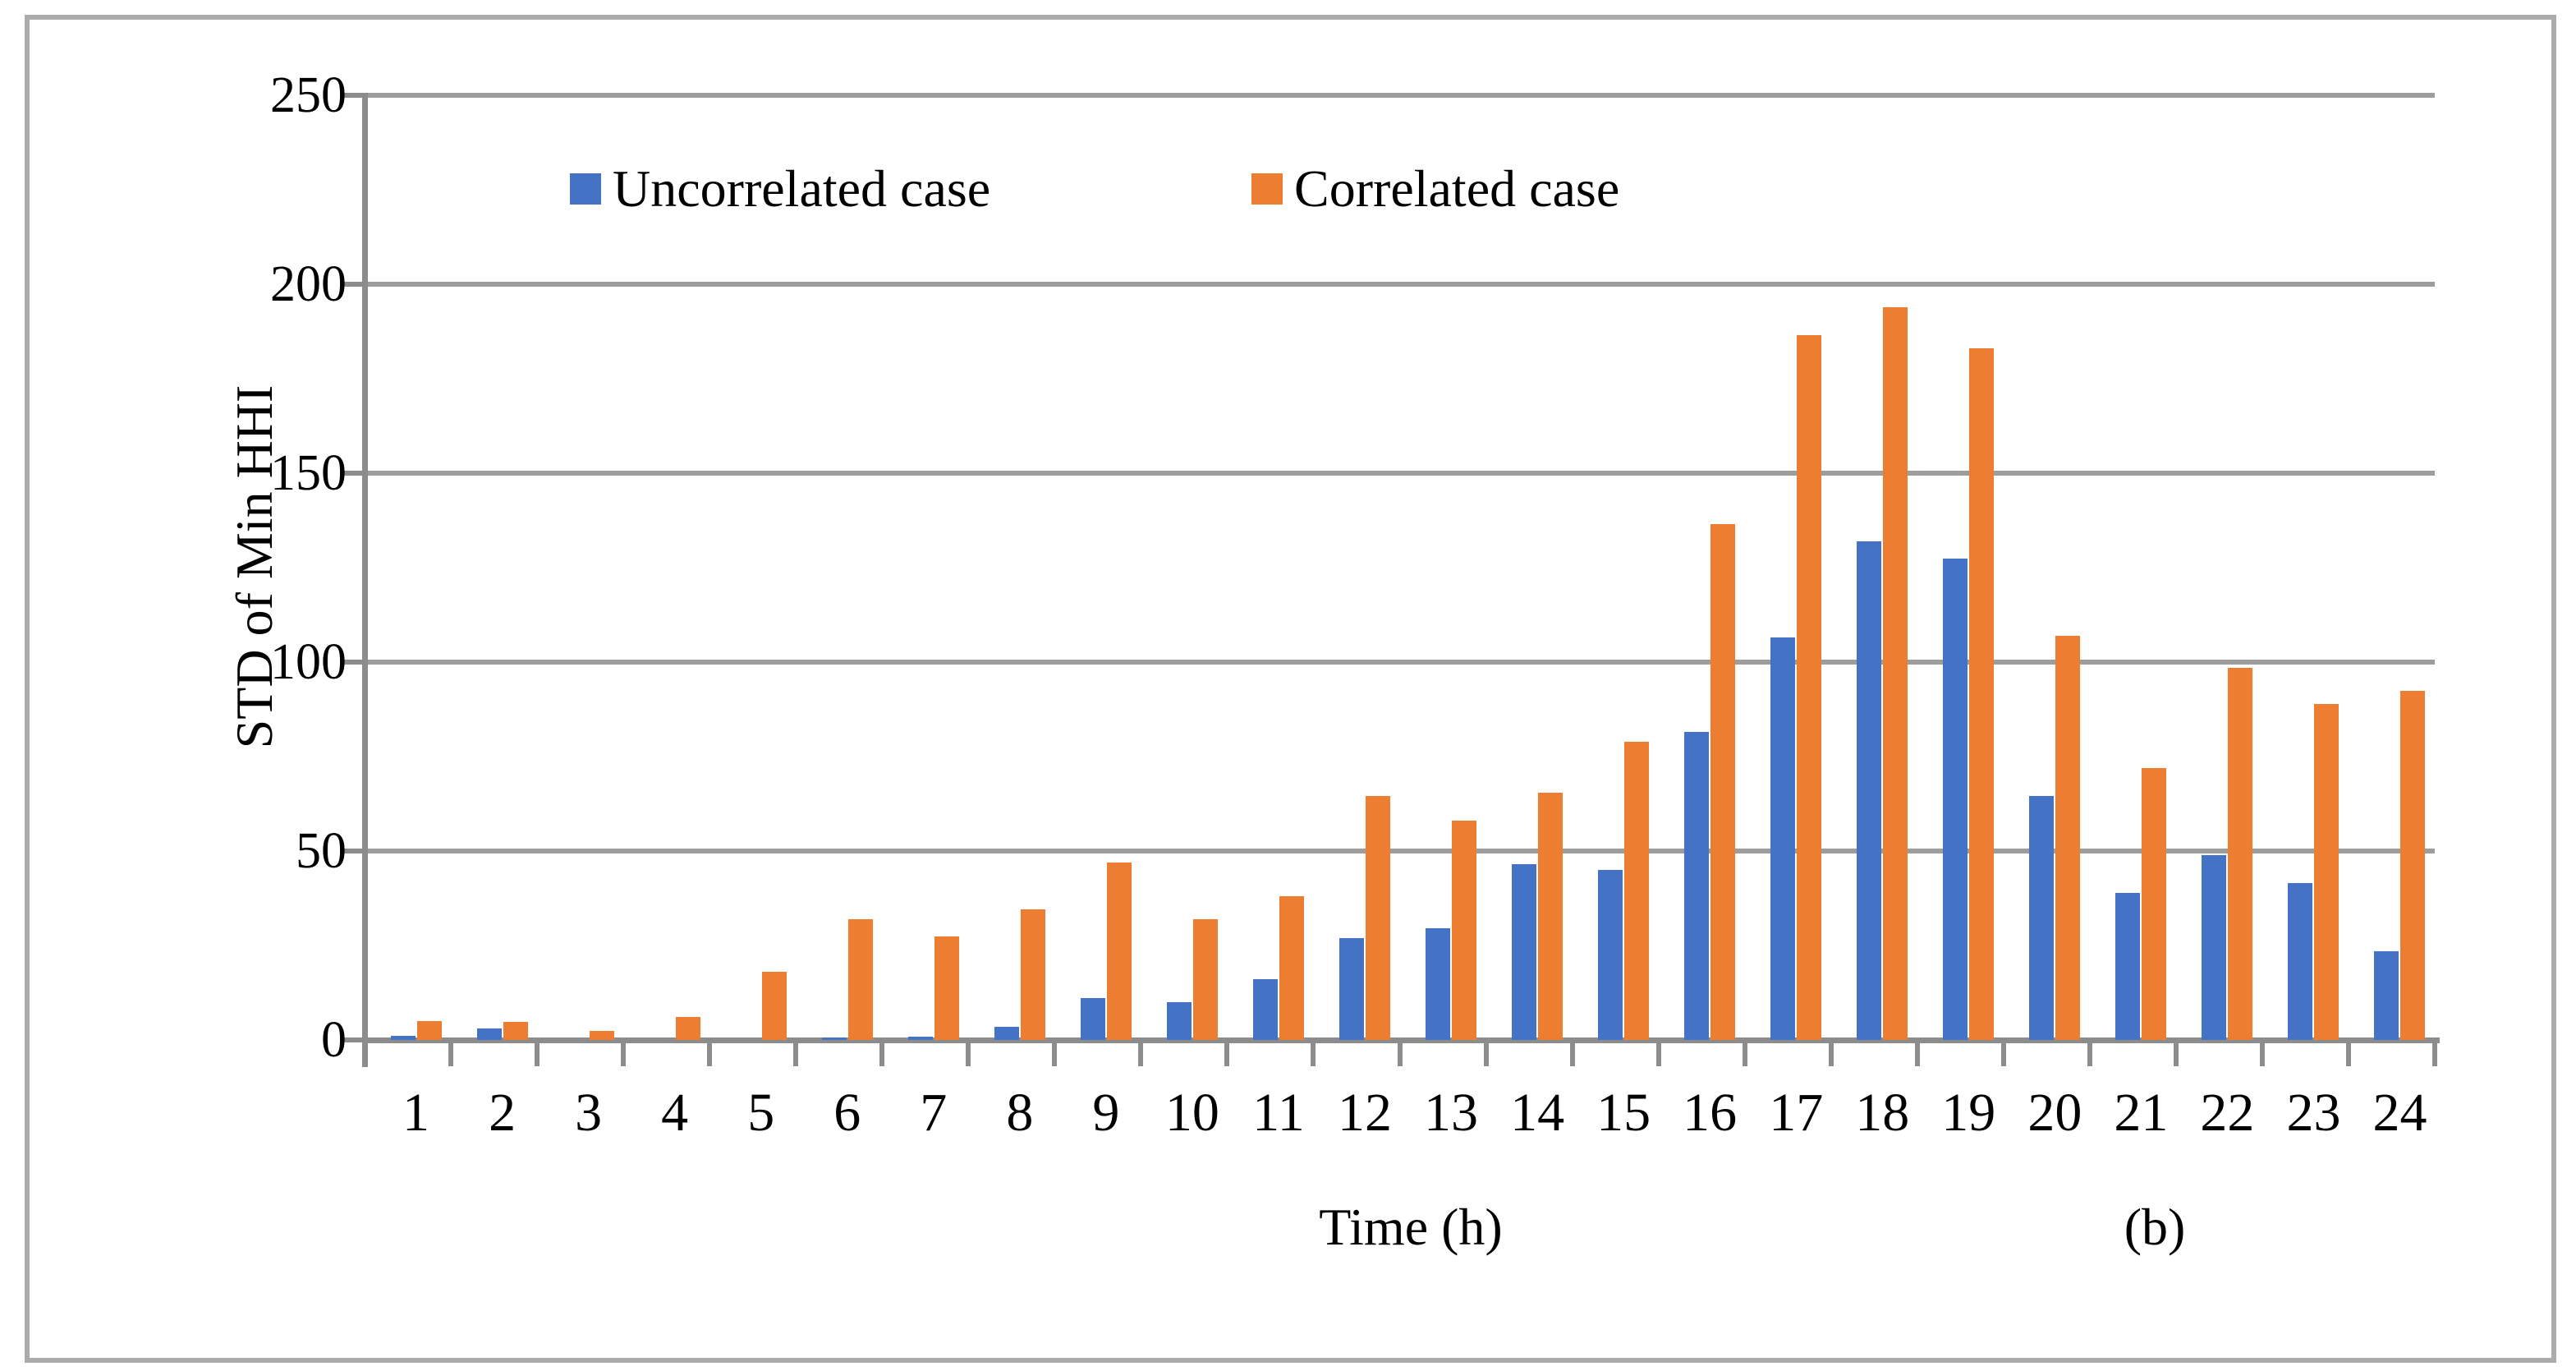 The image size is (2576, 1371). I want to click on y-tick-label-250: 250, so click(308, 95).